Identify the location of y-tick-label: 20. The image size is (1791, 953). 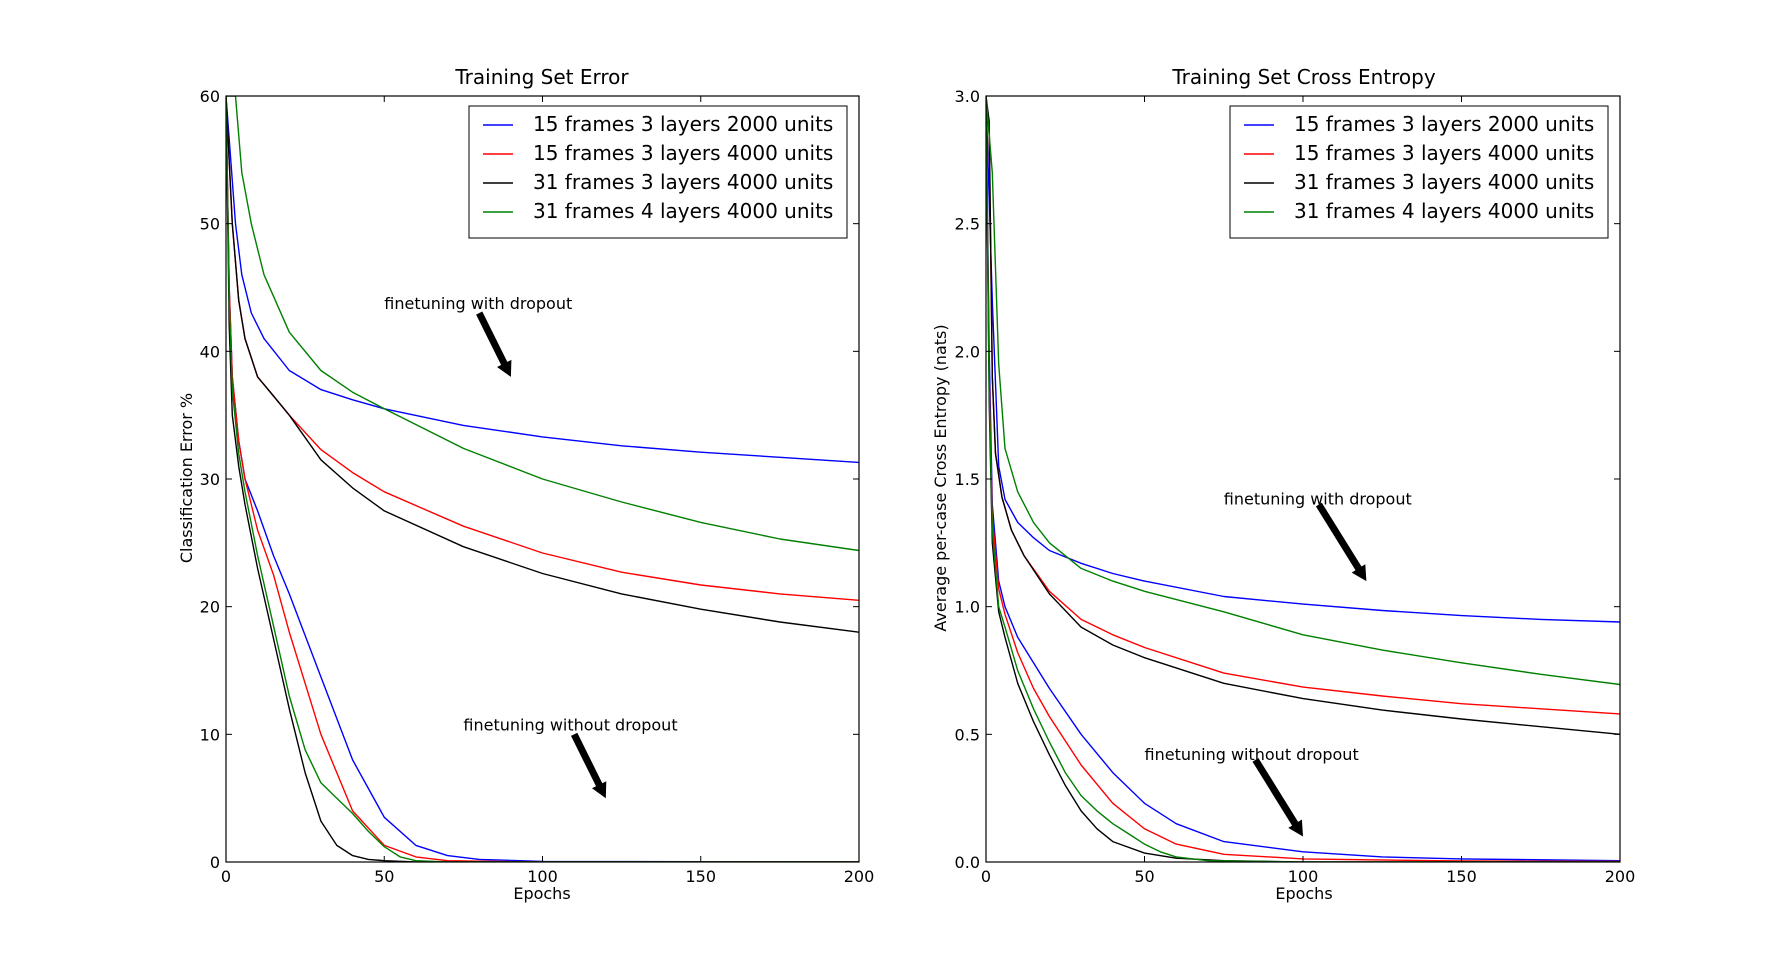
(210, 607).